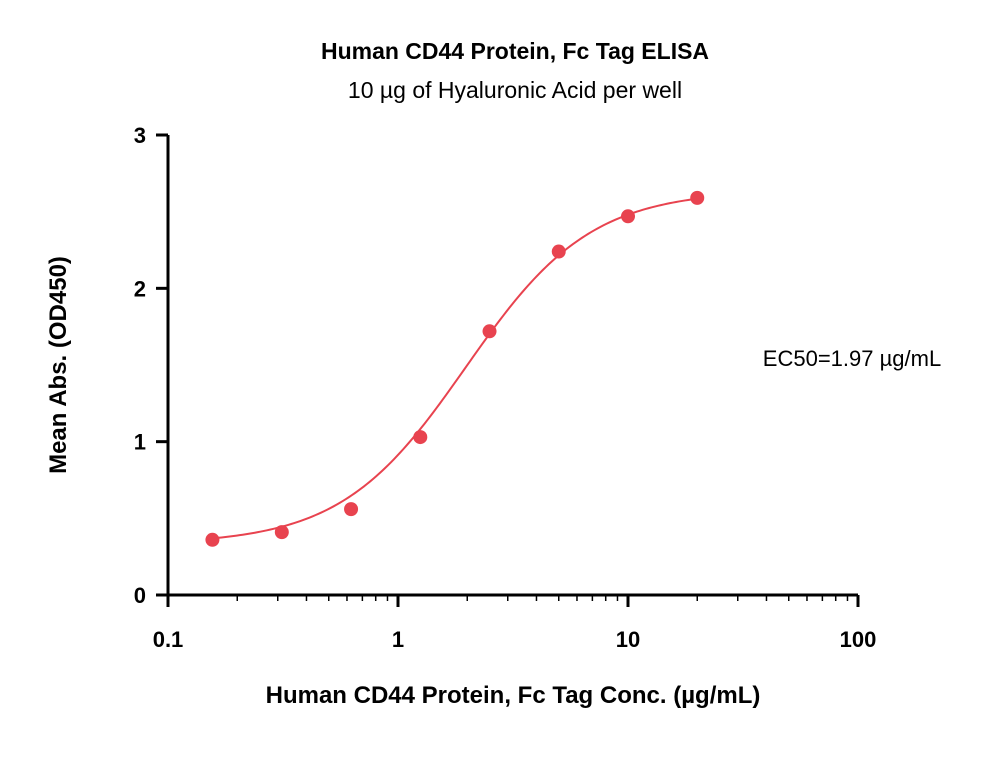 This screenshot has height=783, width=1000. I want to click on y-tick-label: 2, so click(140, 288).